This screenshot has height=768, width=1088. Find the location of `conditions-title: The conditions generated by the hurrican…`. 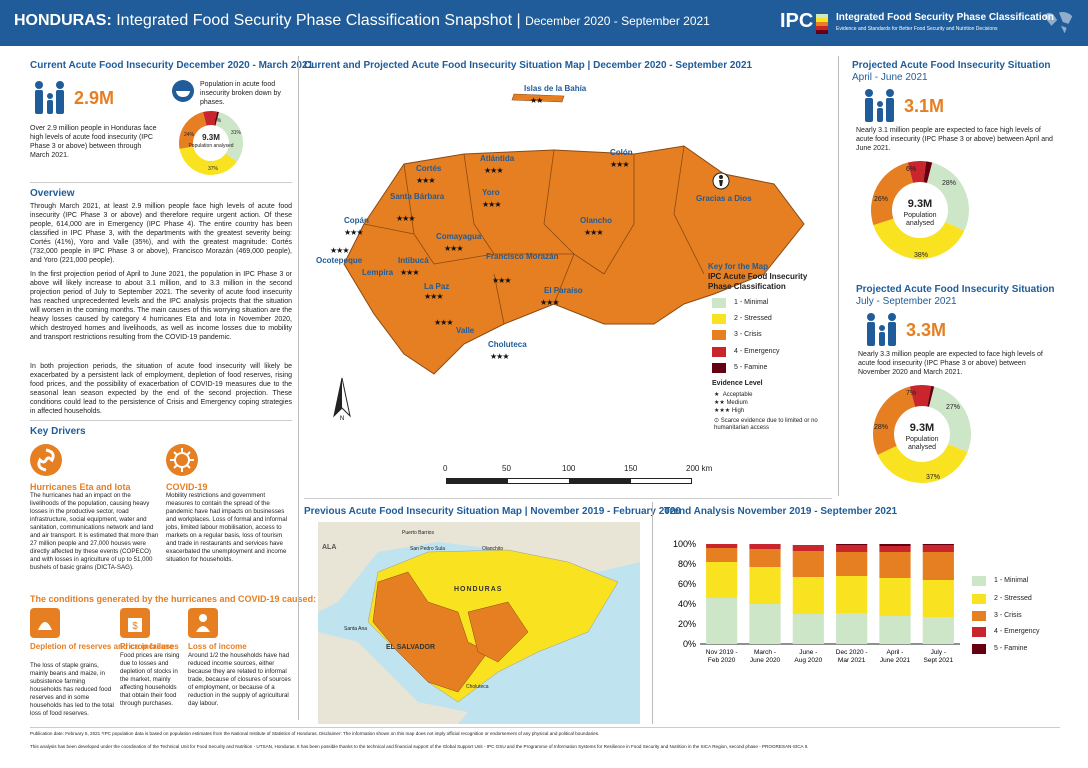

conditions-title: The conditions generated by the hurrican… is located at coordinates (173, 599).